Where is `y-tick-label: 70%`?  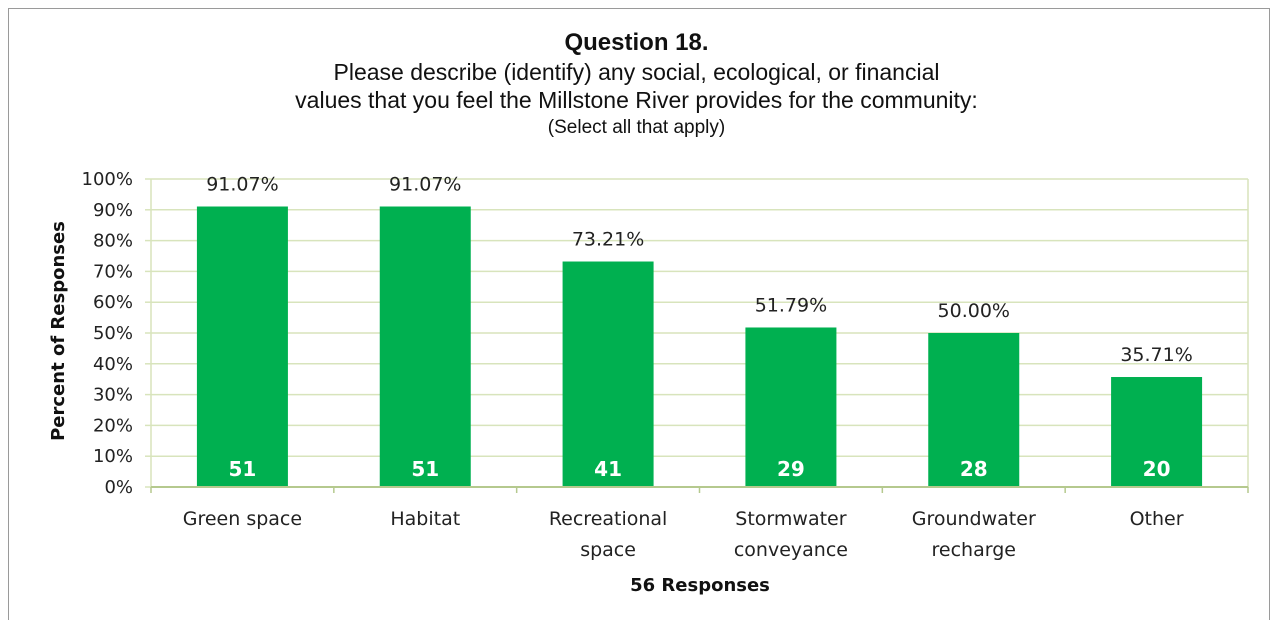 y-tick-label: 70% is located at coordinates (113, 271).